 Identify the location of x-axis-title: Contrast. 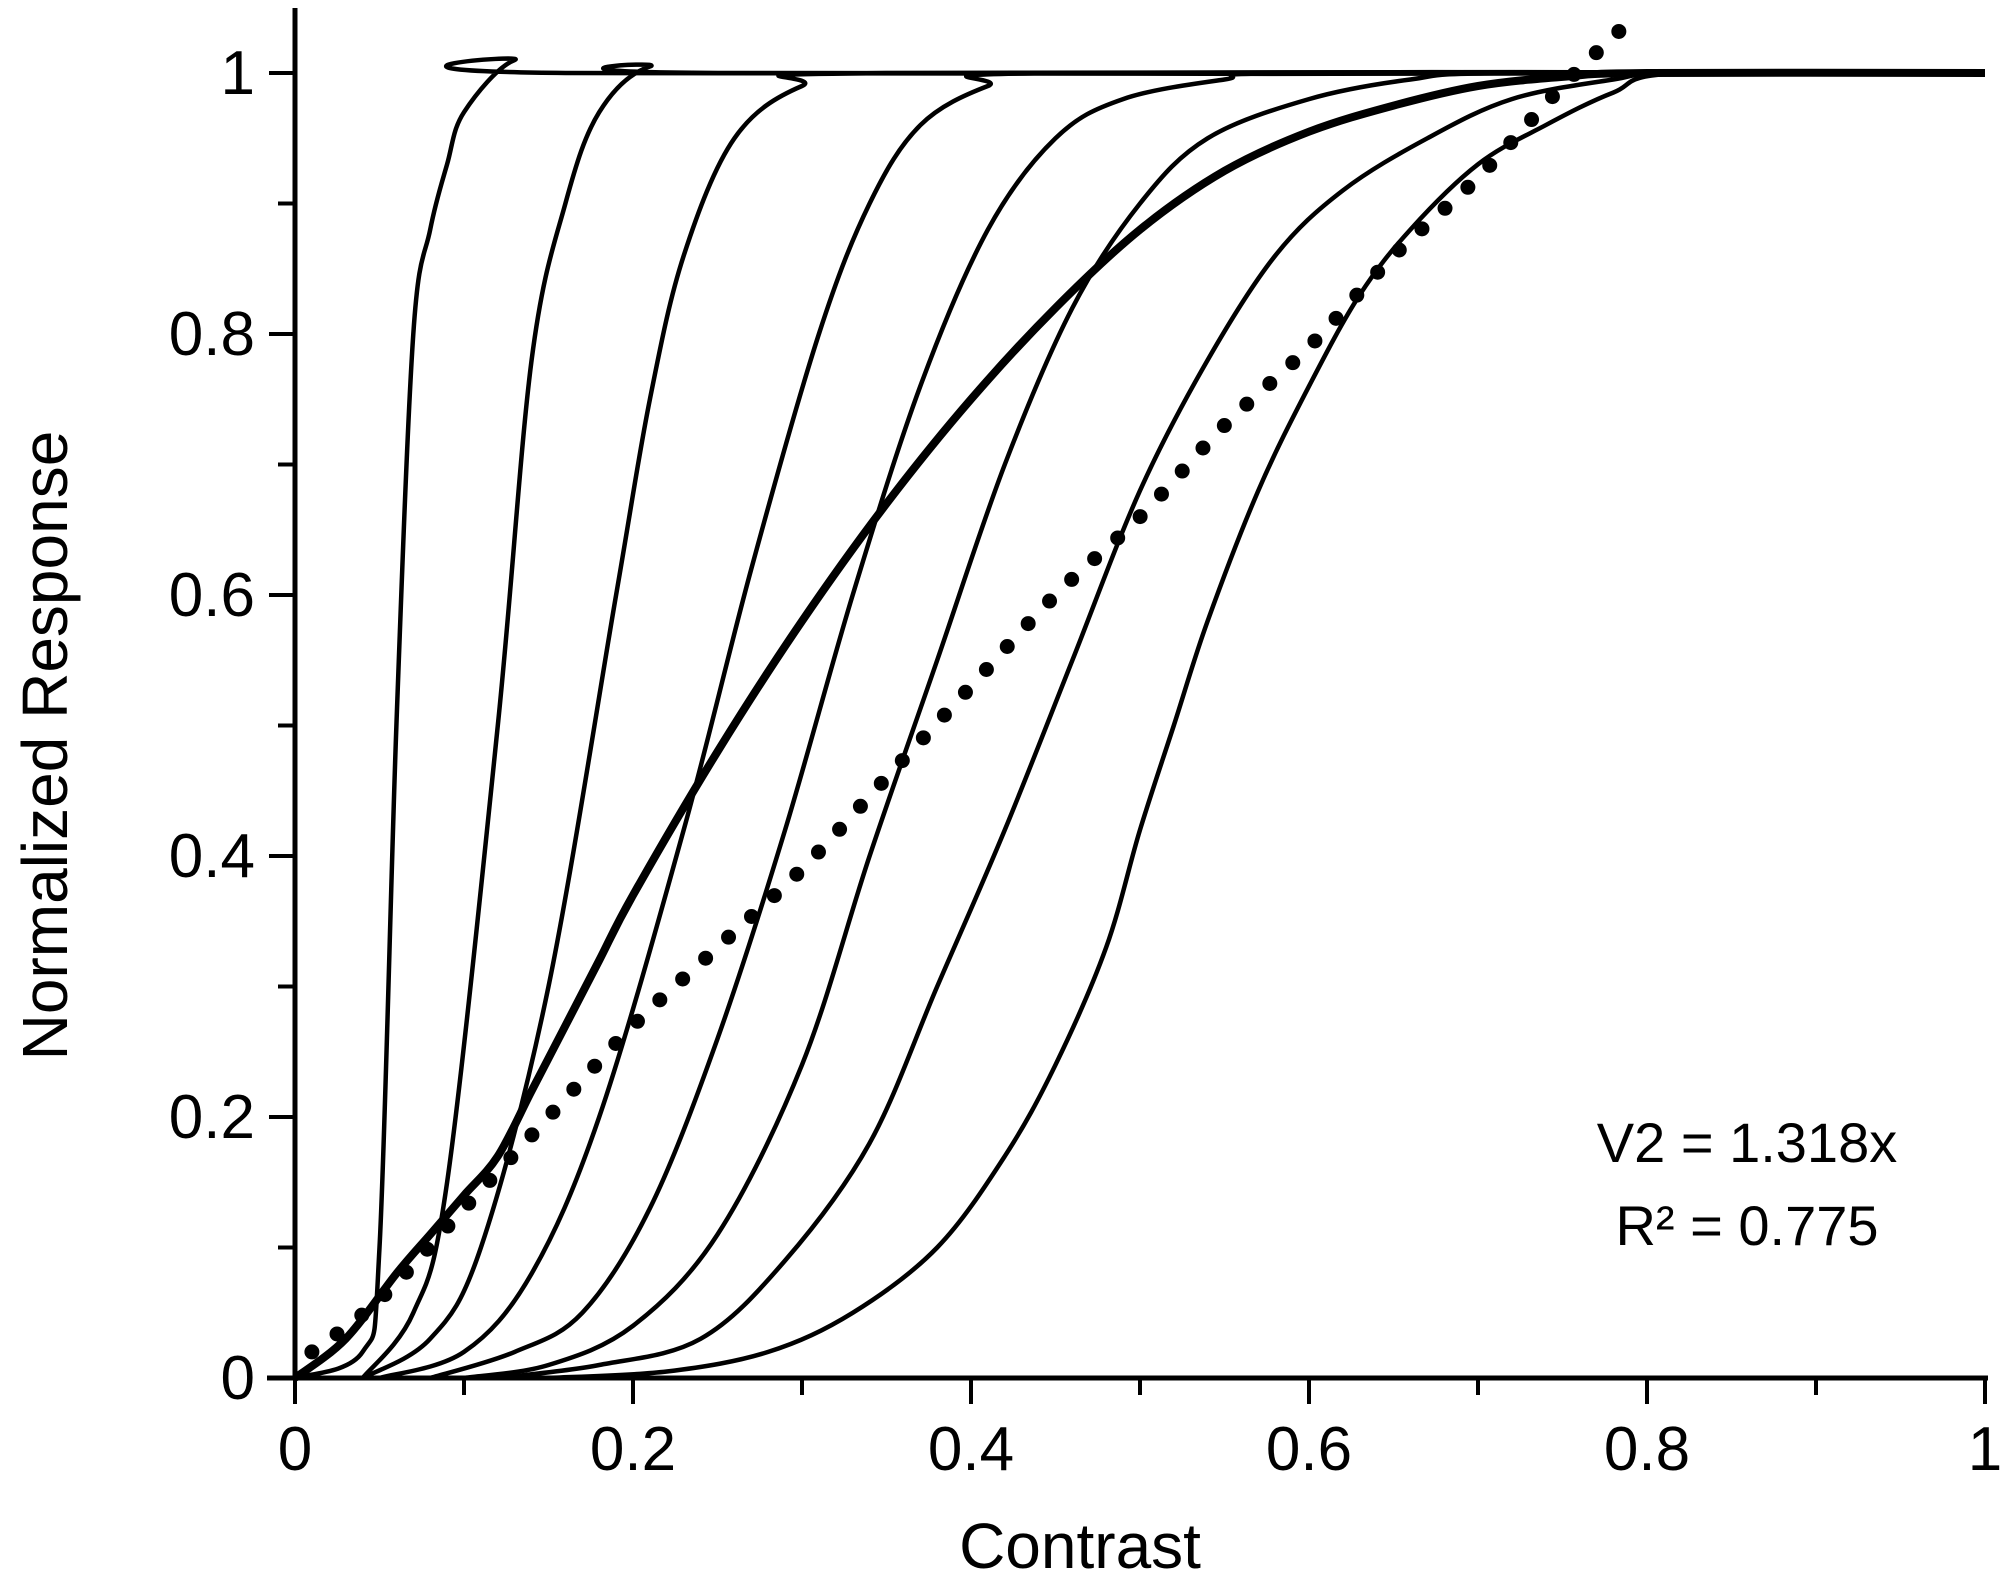
(1080, 1543).